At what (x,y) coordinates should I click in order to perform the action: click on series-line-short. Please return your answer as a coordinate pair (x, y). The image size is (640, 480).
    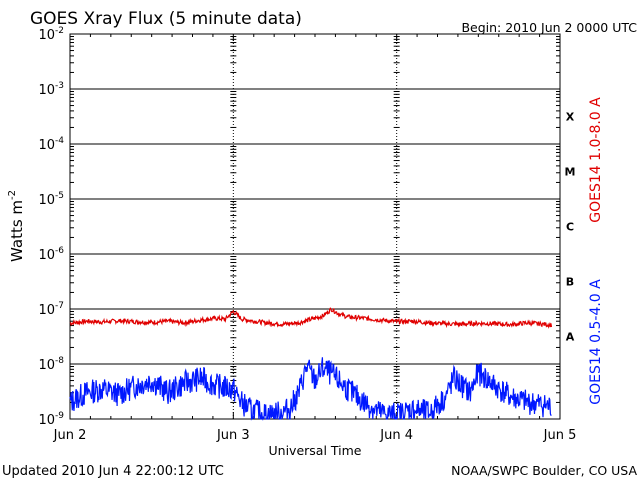
    Looking at the image, I should click on (310, 389).